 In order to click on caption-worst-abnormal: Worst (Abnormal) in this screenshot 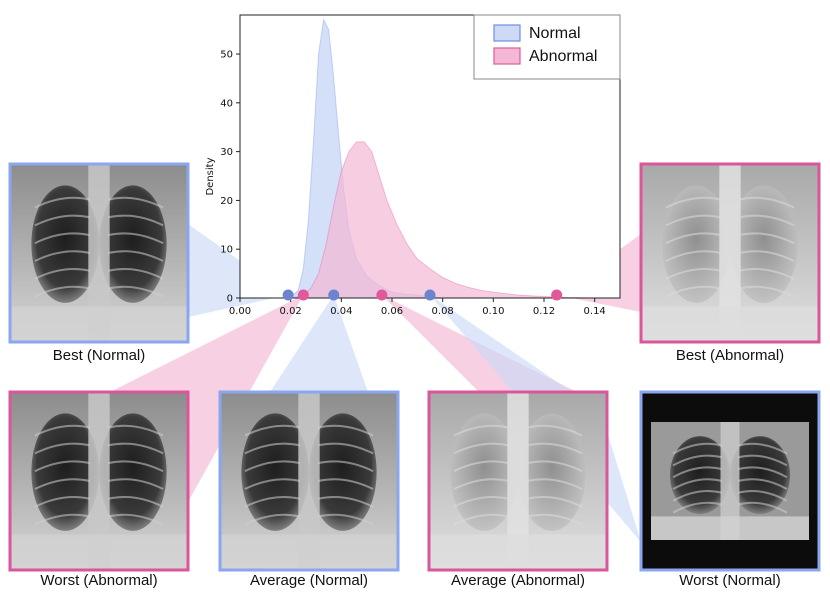, I will do `click(99, 580)`.